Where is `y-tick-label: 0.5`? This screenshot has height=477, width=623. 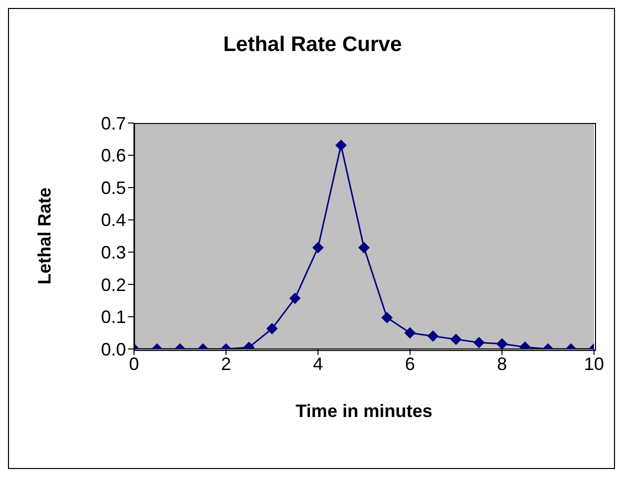
y-tick-label: 0.5 is located at coordinates (113, 188).